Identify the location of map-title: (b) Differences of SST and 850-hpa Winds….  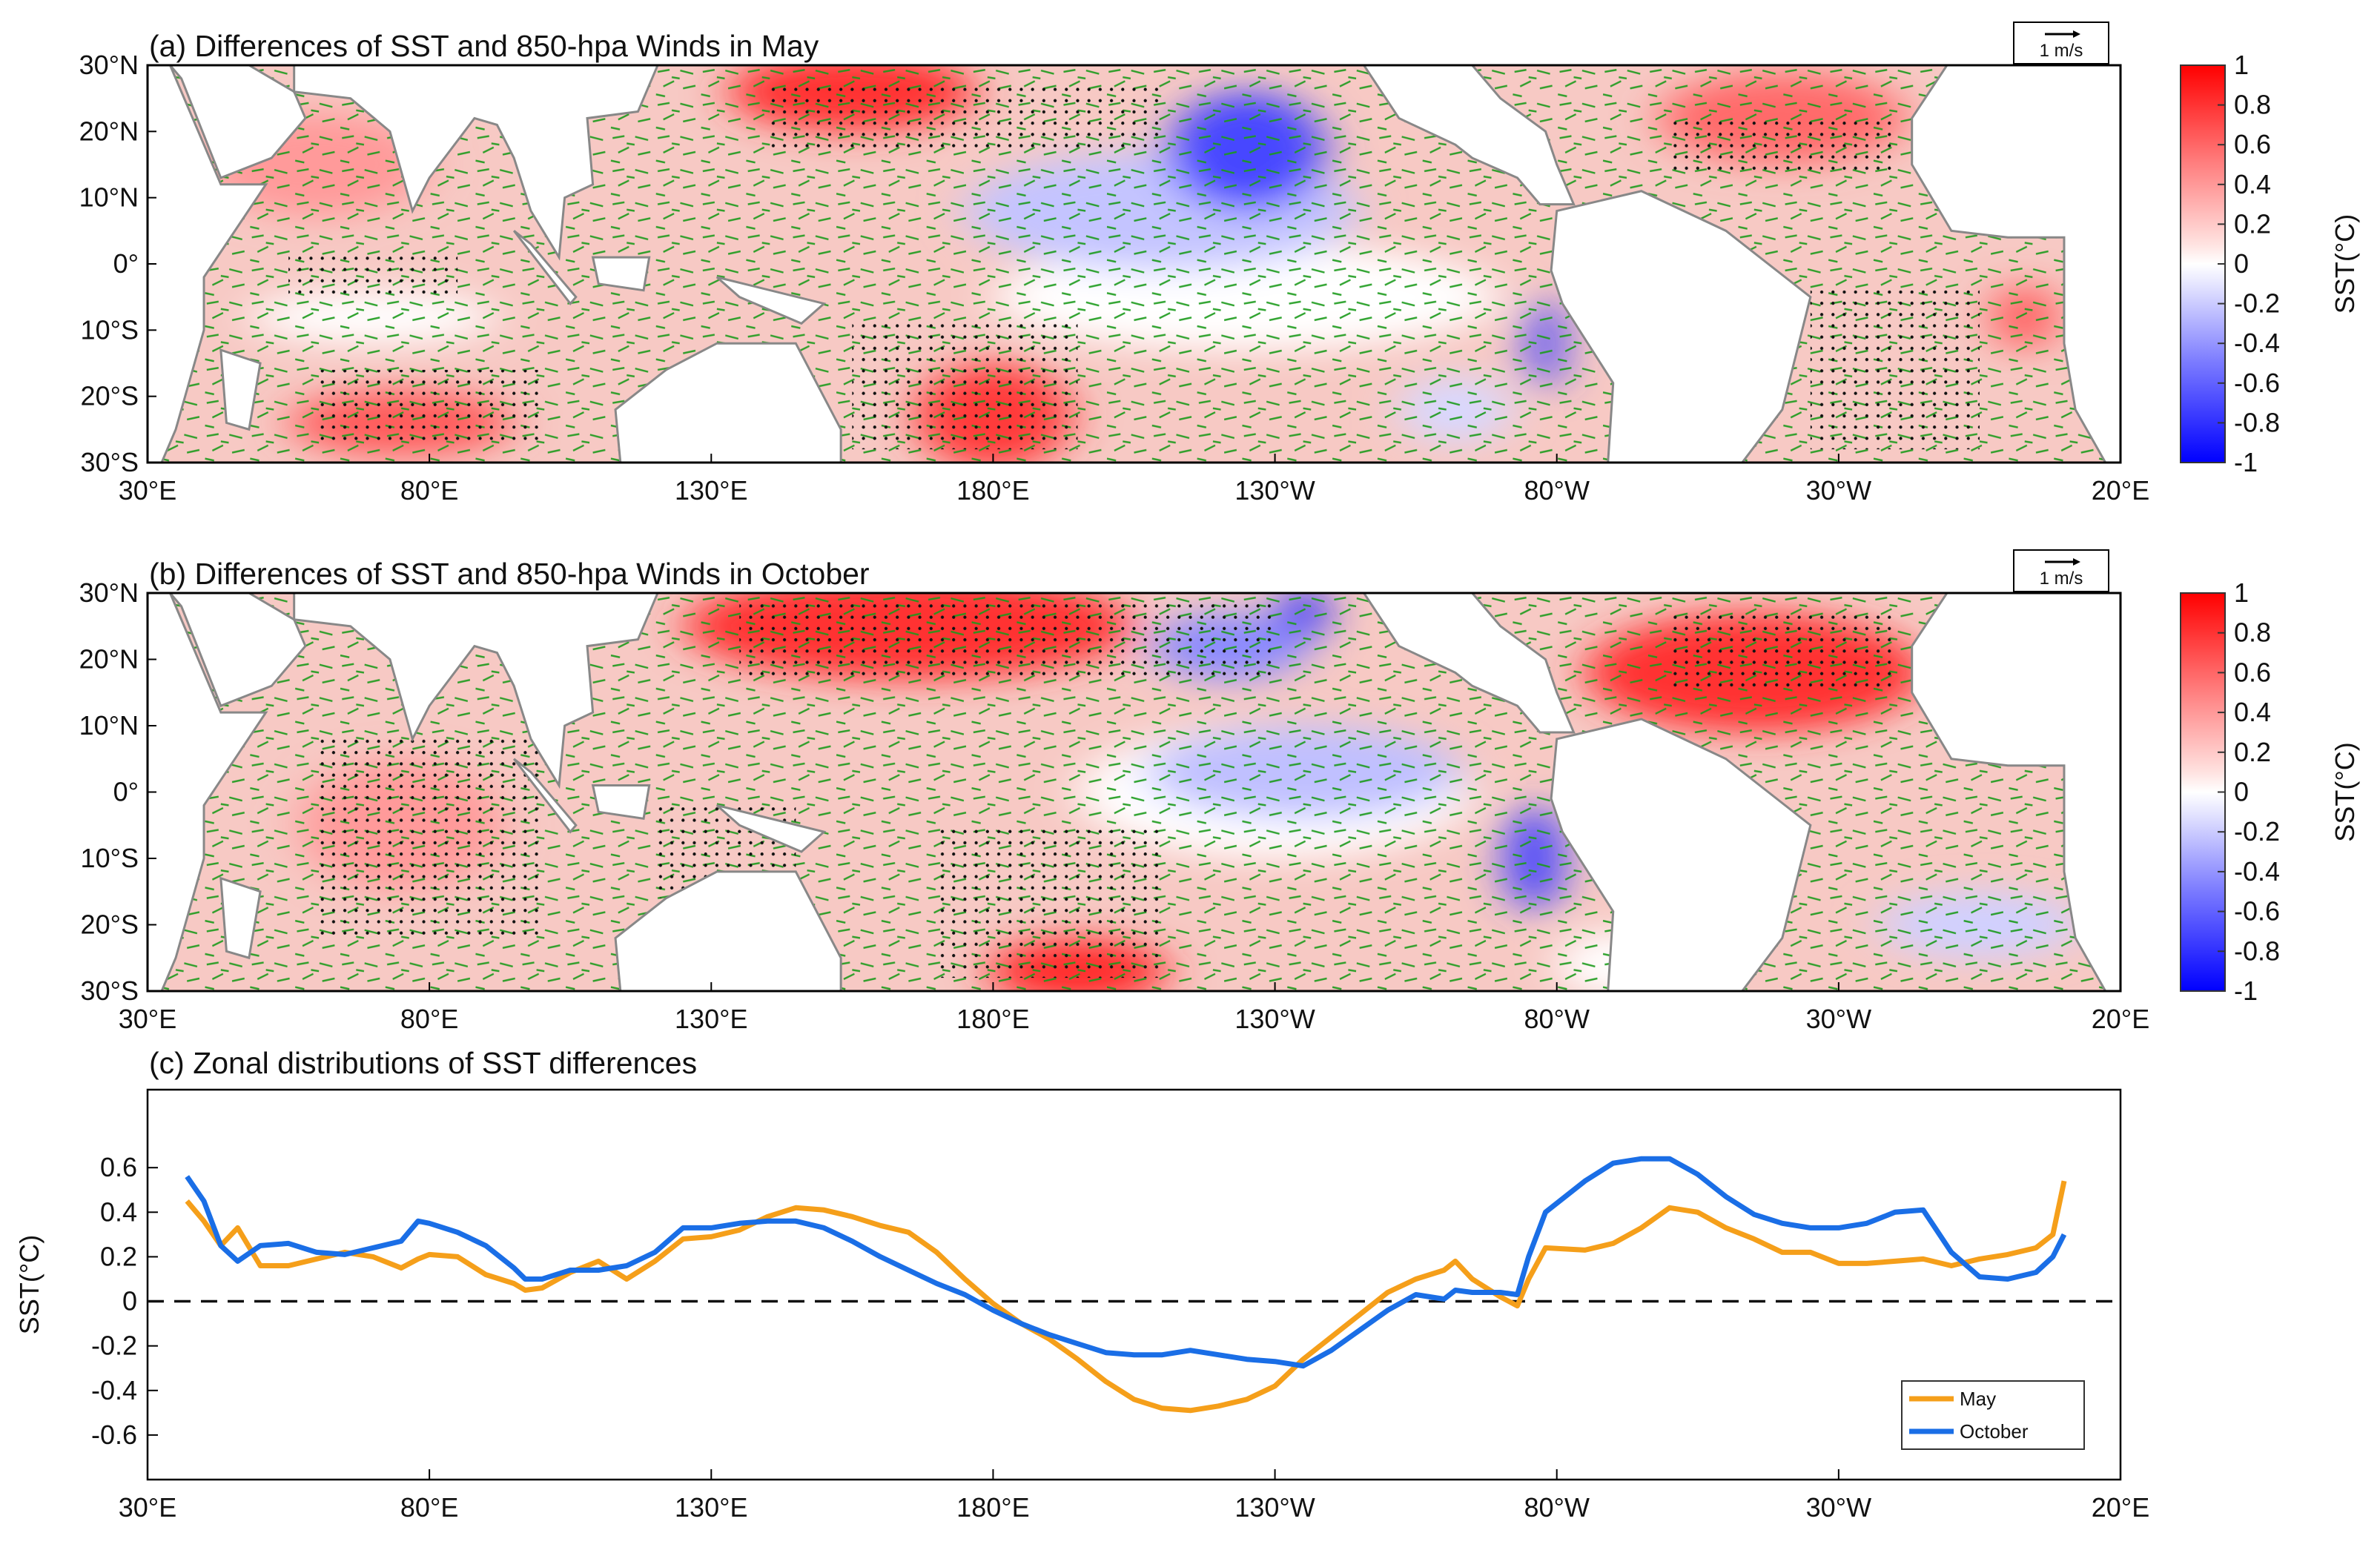
(509, 574).